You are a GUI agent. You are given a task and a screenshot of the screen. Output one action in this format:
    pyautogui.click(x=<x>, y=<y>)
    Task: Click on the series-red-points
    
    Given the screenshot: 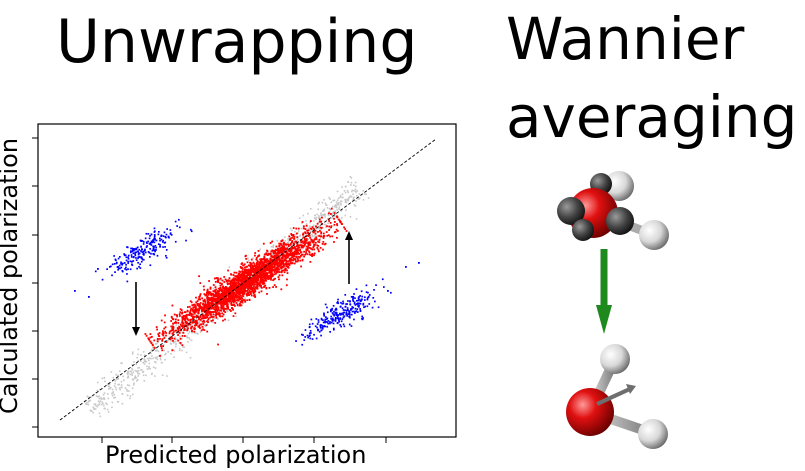 What is the action you would take?
    pyautogui.click(x=246, y=282)
    